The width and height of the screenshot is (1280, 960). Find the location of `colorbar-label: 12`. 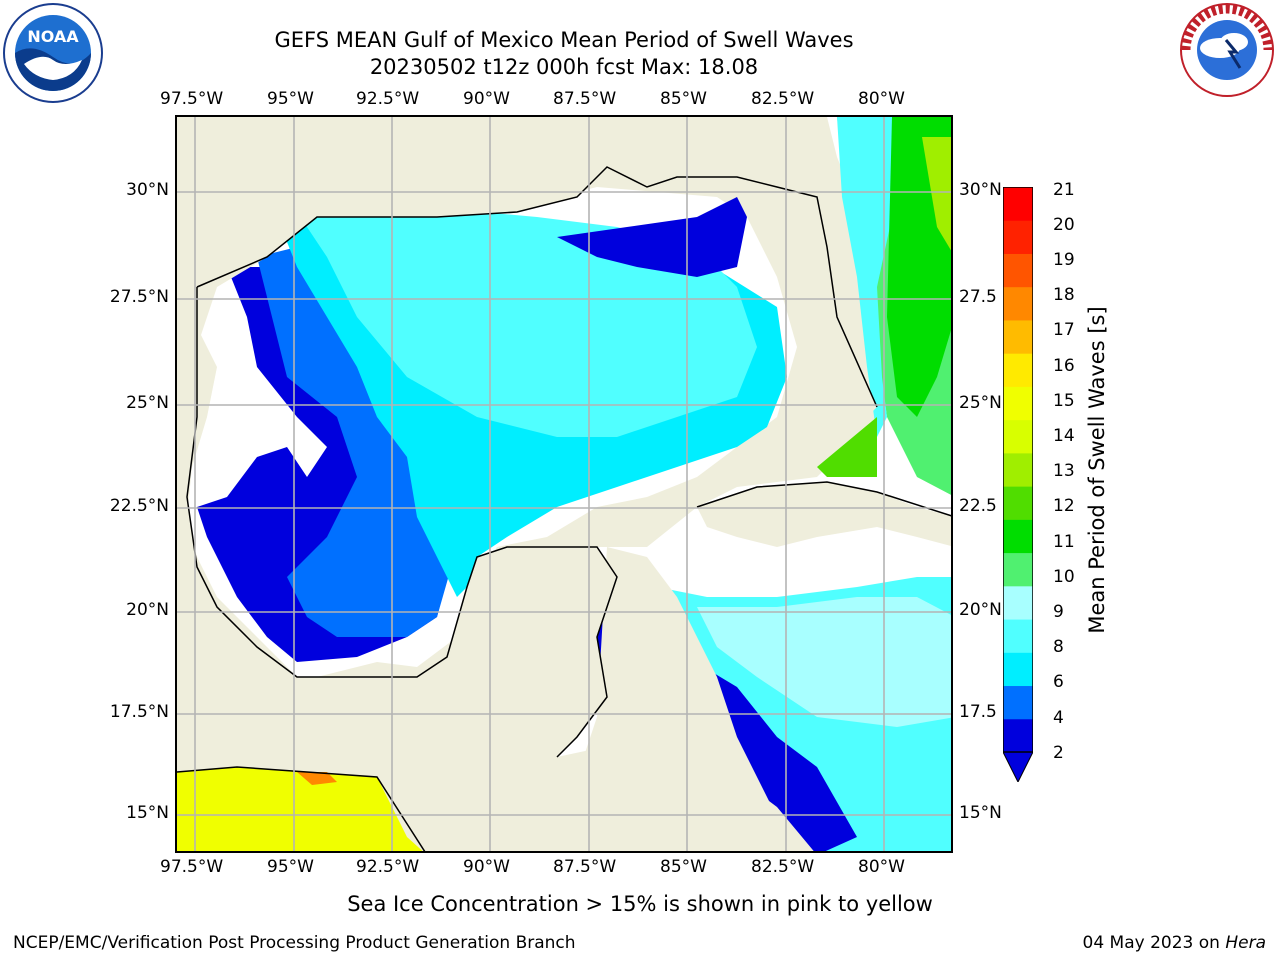

colorbar-label: 12 is located at coordinates (1064, 506).